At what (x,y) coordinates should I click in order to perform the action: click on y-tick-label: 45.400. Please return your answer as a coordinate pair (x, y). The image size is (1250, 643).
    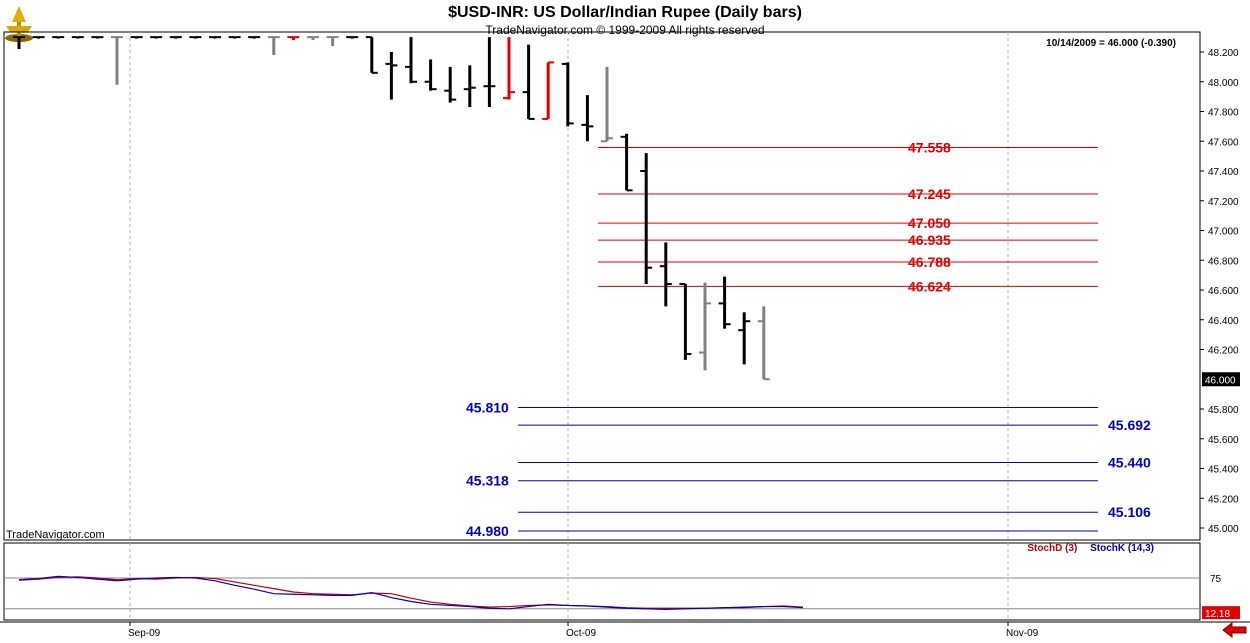
    Looking at the image, I should click on (1223, 470).